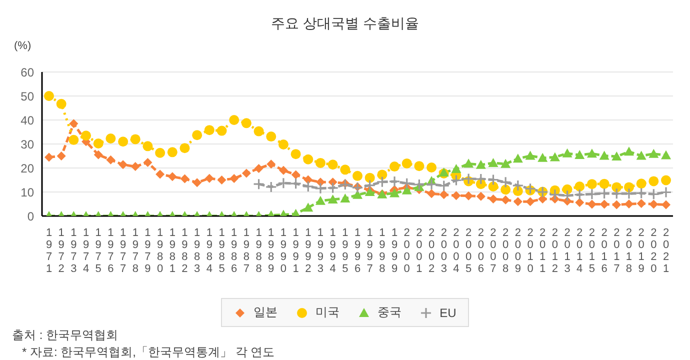 The width and height of the screenshot is (690, 360). Describe the element at coordinates (369, 251) in the screenshot. I see `x-tick-label: 1997` at that location.